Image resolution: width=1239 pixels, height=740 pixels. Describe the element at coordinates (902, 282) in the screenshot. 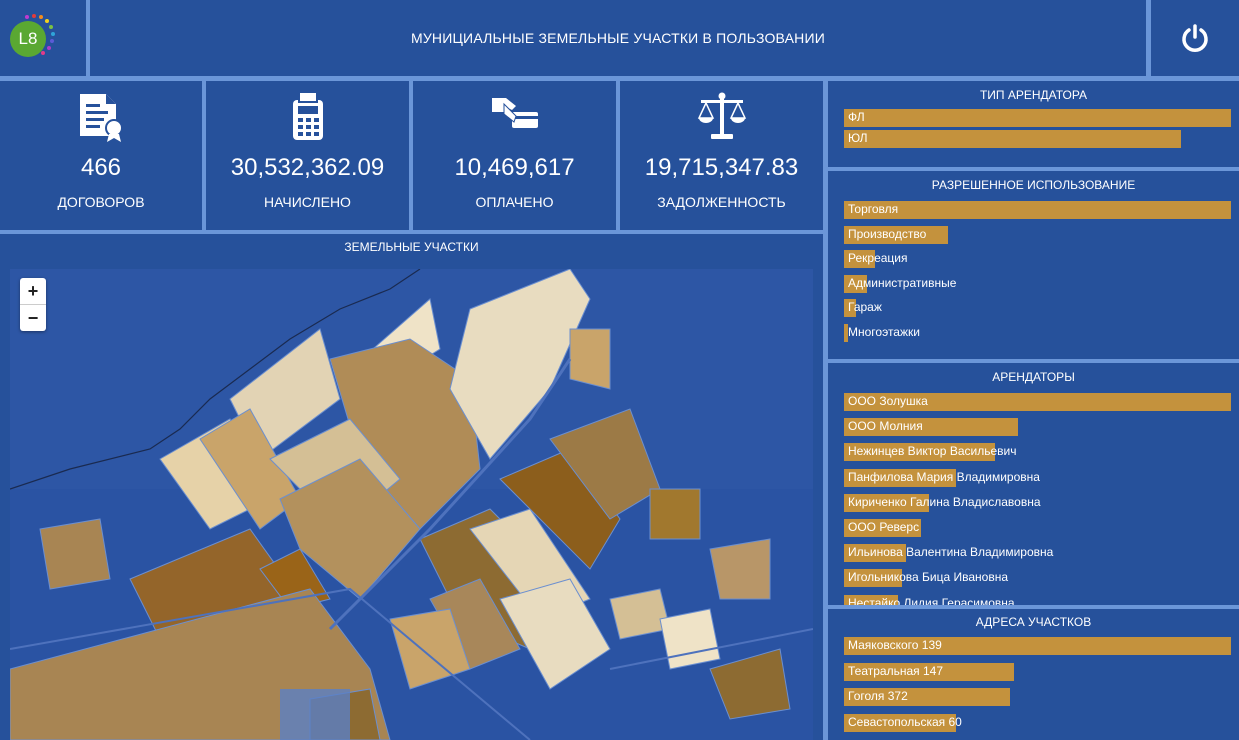

I see `bar-label: Административные` at that location.